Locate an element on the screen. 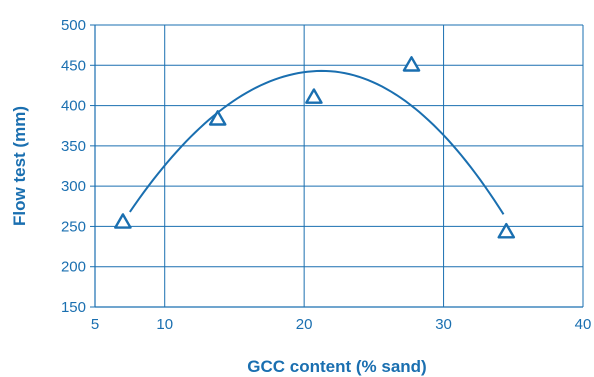  x-tick-label-30: 30 is located at coordinates (443, 324).